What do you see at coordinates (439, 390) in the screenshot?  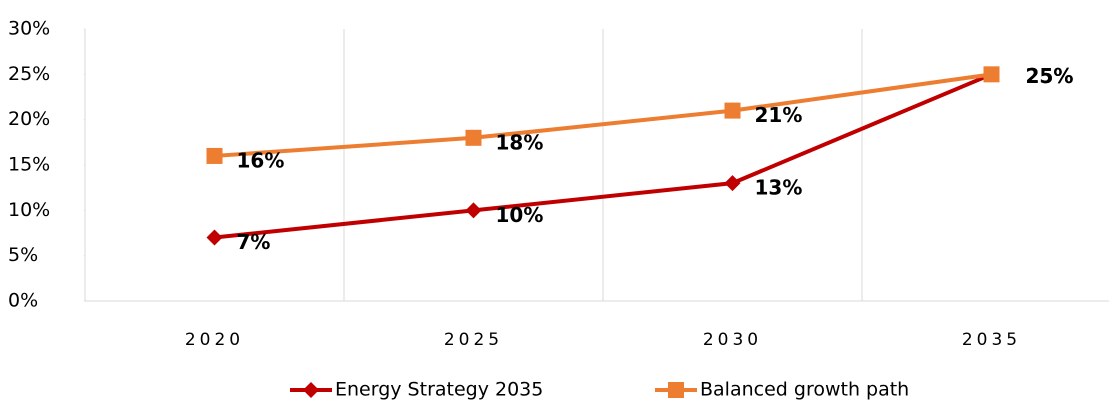 I see `legend-label: Energy Strategy 2035` at bounding box center [439, 390].